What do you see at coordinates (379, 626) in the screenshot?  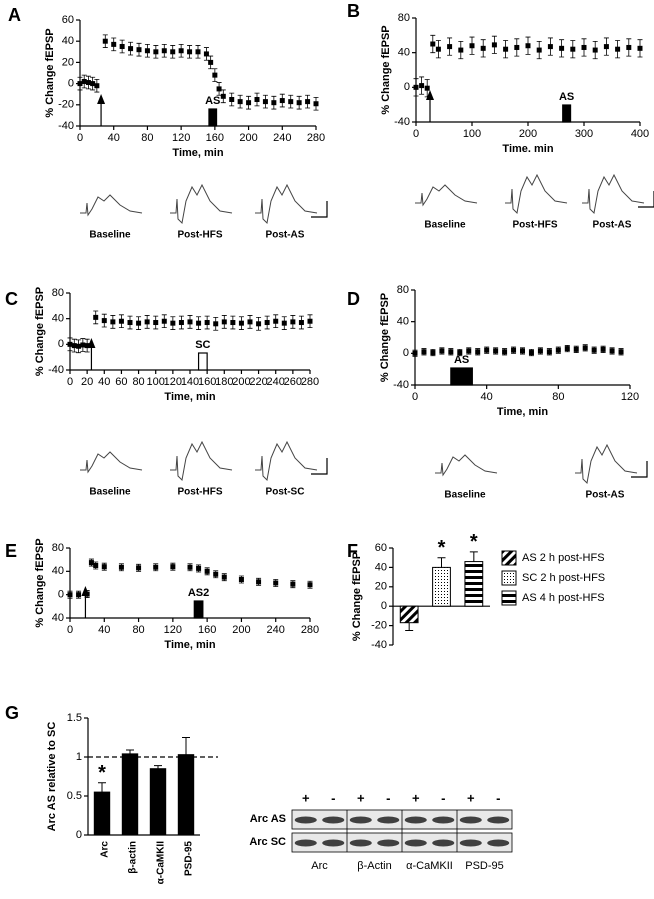 I see `y-tick-label: -20` at bounding box center [379, 626].